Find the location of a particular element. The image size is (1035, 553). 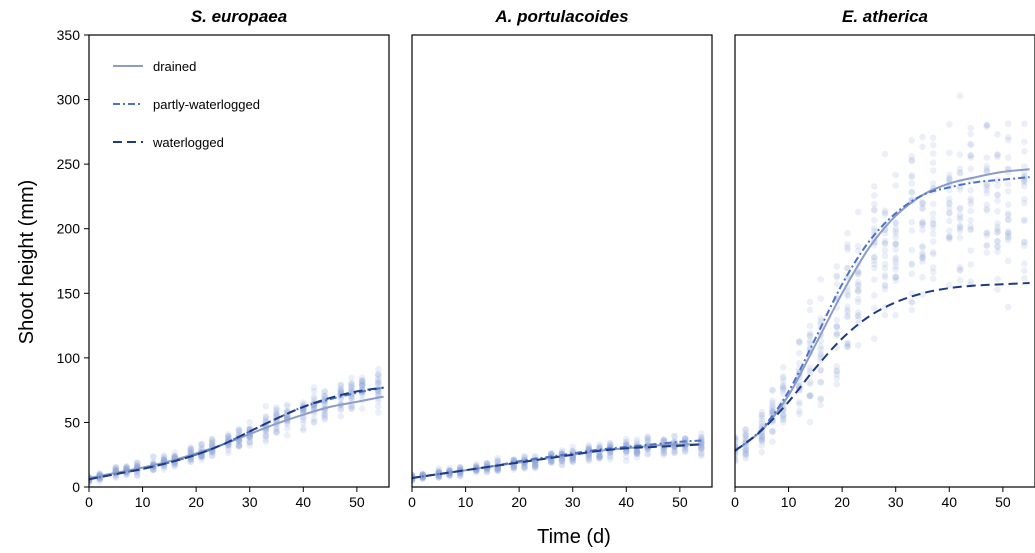

series-line-drained is located at coordinates (882, 310).